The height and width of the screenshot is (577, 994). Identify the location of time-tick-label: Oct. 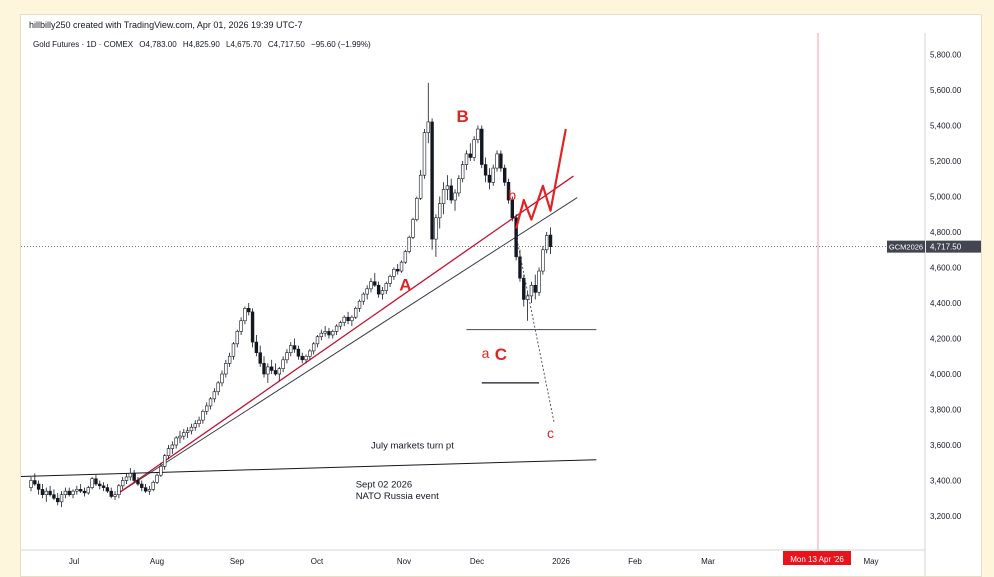
(317, 561).